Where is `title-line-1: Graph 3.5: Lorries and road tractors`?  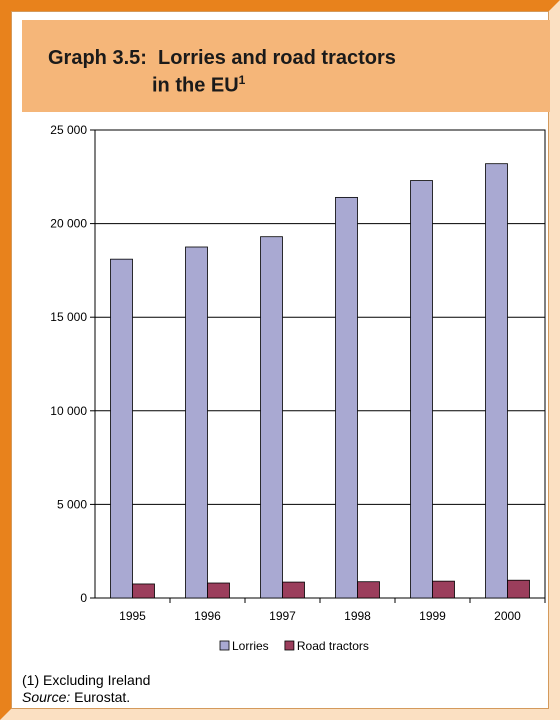 title-line-1: Graph 3.5: Lorries and road tractors is located at coordinates (222, 58).